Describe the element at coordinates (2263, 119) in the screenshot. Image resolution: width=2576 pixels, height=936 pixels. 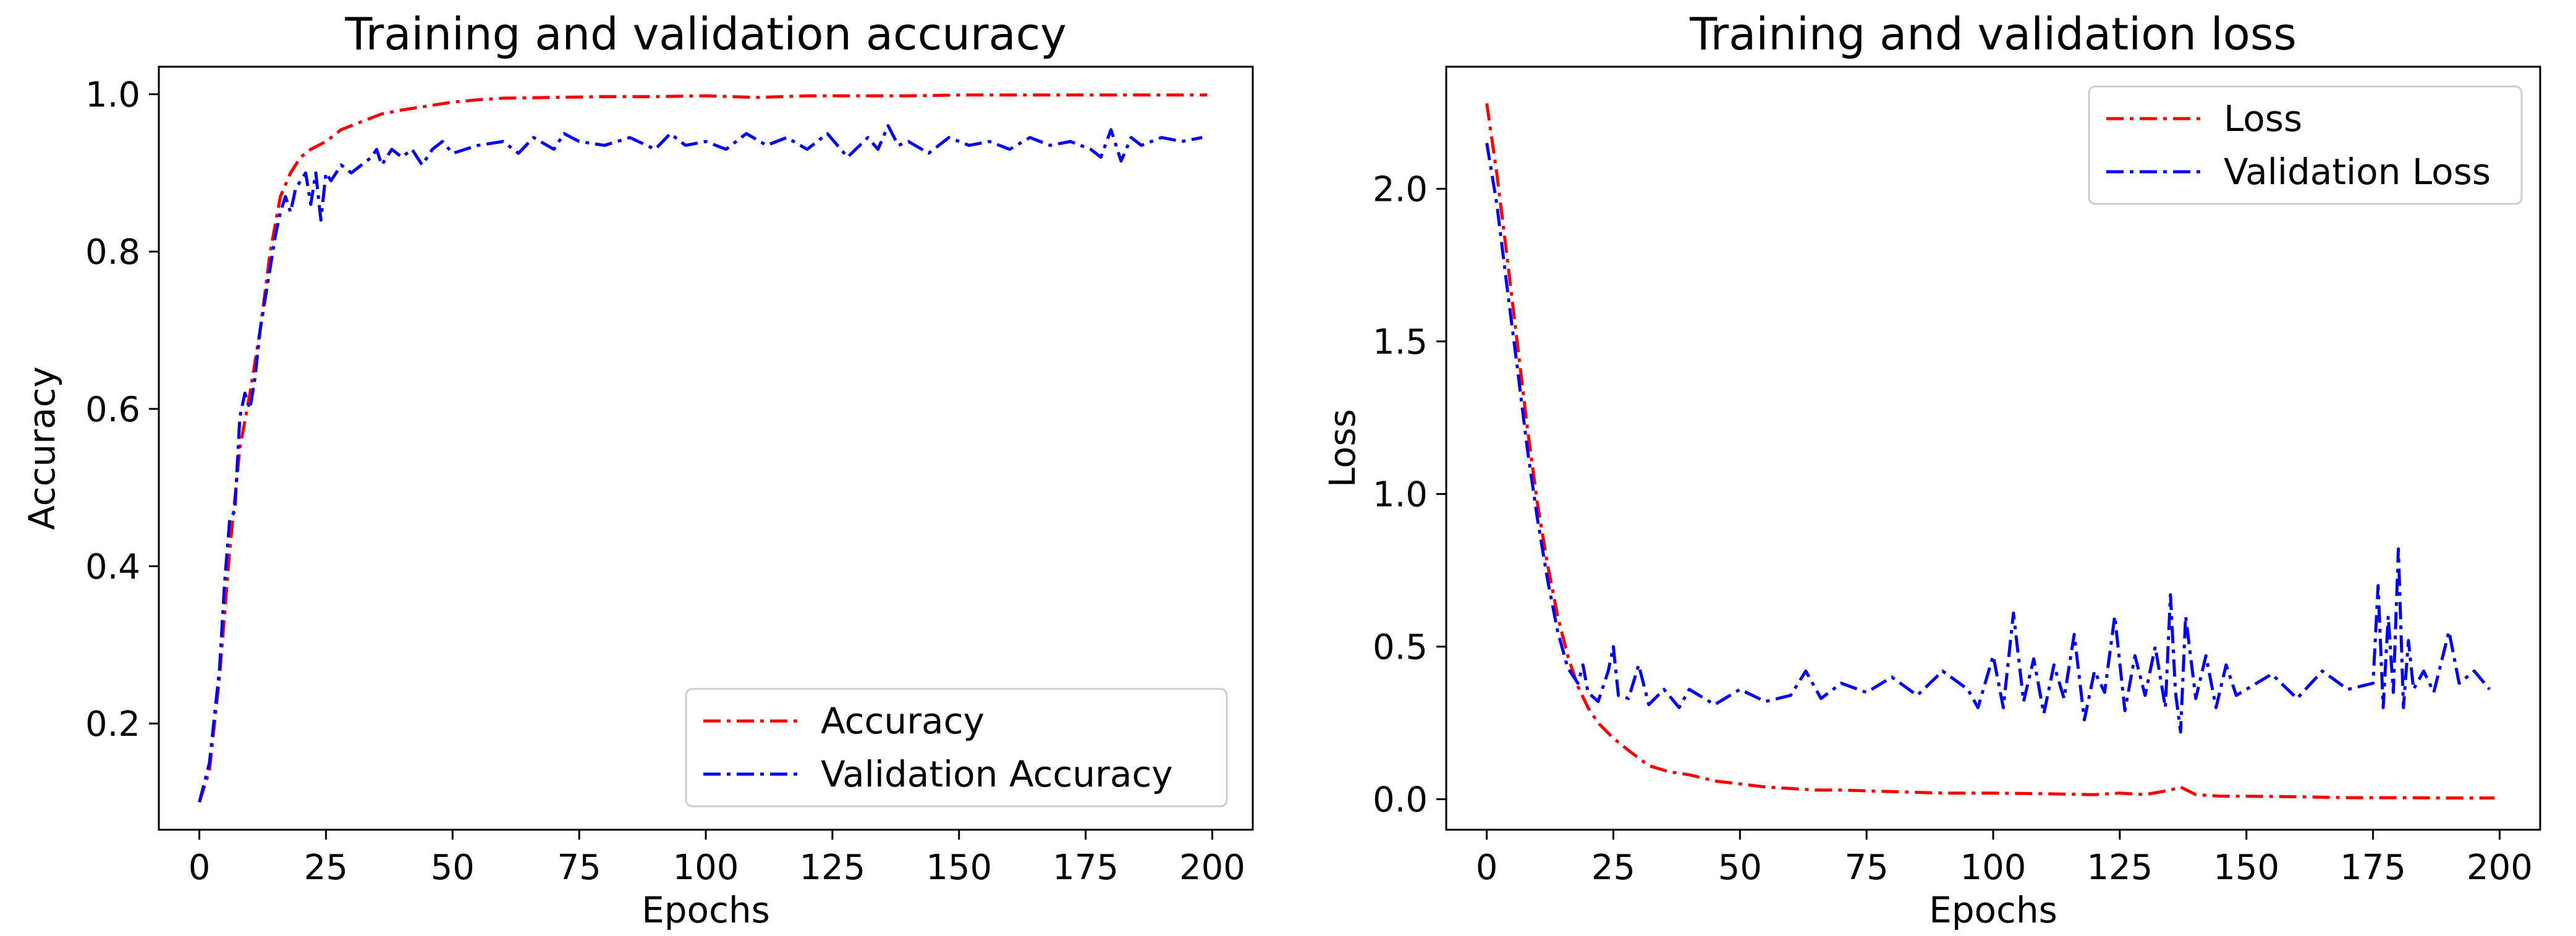
I see `legend-label: Loss` at that location.